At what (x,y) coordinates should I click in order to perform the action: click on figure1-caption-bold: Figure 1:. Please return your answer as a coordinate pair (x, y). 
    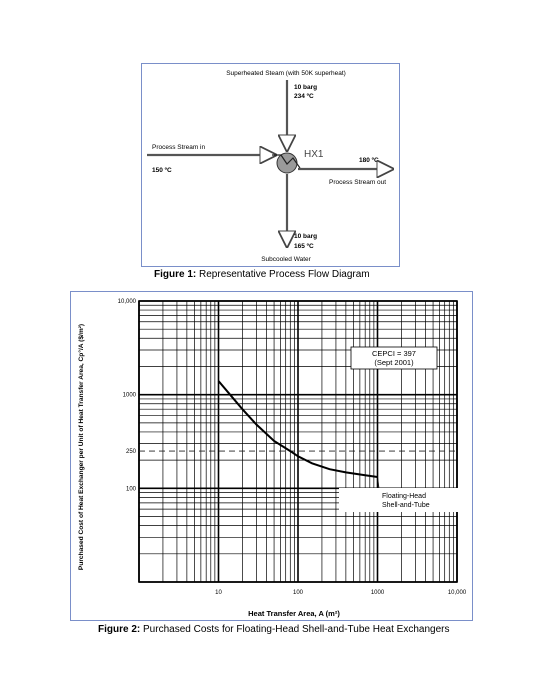
    Looking at the image, I should click on (175, 274).